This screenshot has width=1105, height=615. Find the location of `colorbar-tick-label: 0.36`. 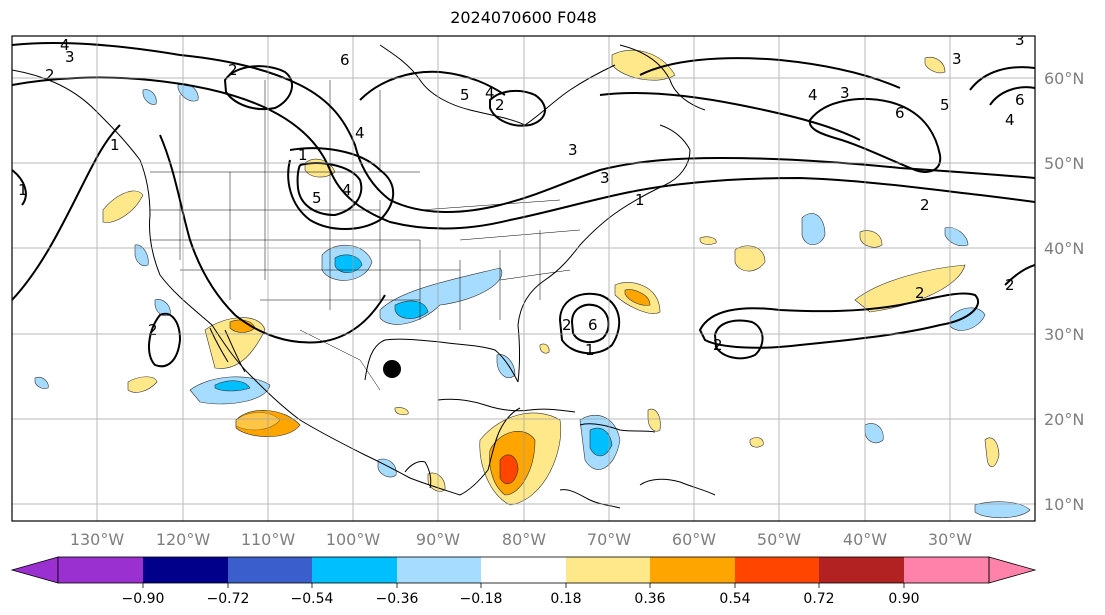

colorbar-tick-label: 0.36 is located at coordinates (649, 599).